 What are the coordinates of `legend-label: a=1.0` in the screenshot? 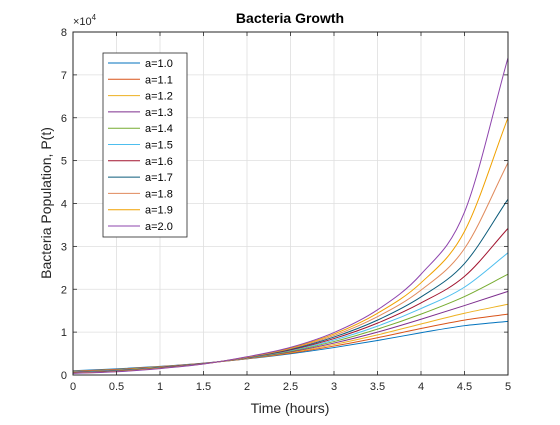 It's located at (159, 64).